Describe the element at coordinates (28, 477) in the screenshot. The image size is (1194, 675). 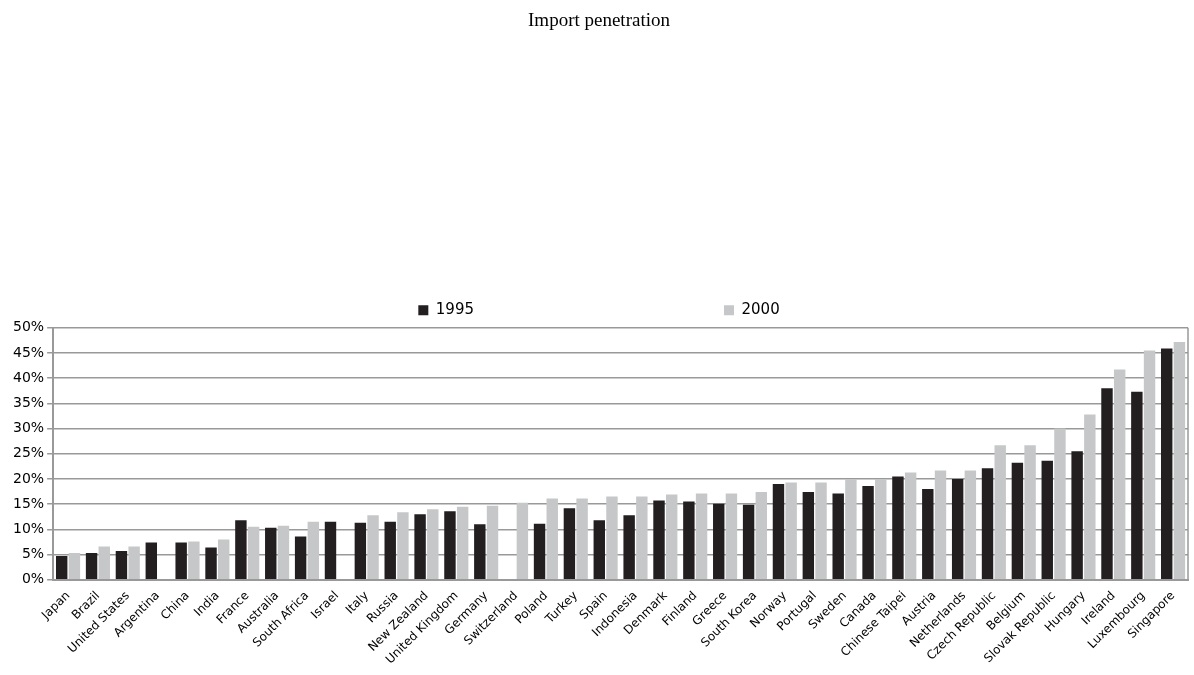
I see `y-tick-label: 20%` at that location.